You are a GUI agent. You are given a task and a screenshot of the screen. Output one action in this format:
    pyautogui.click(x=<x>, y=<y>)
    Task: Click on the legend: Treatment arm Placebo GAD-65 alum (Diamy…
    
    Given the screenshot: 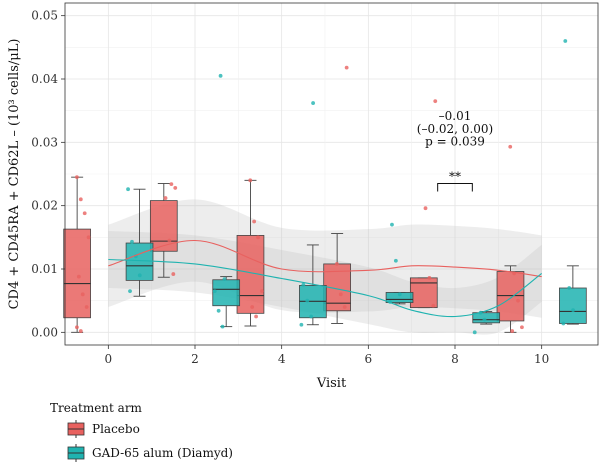 What is the action you would take?
    pyautogui.click(x=141, y=431)
    